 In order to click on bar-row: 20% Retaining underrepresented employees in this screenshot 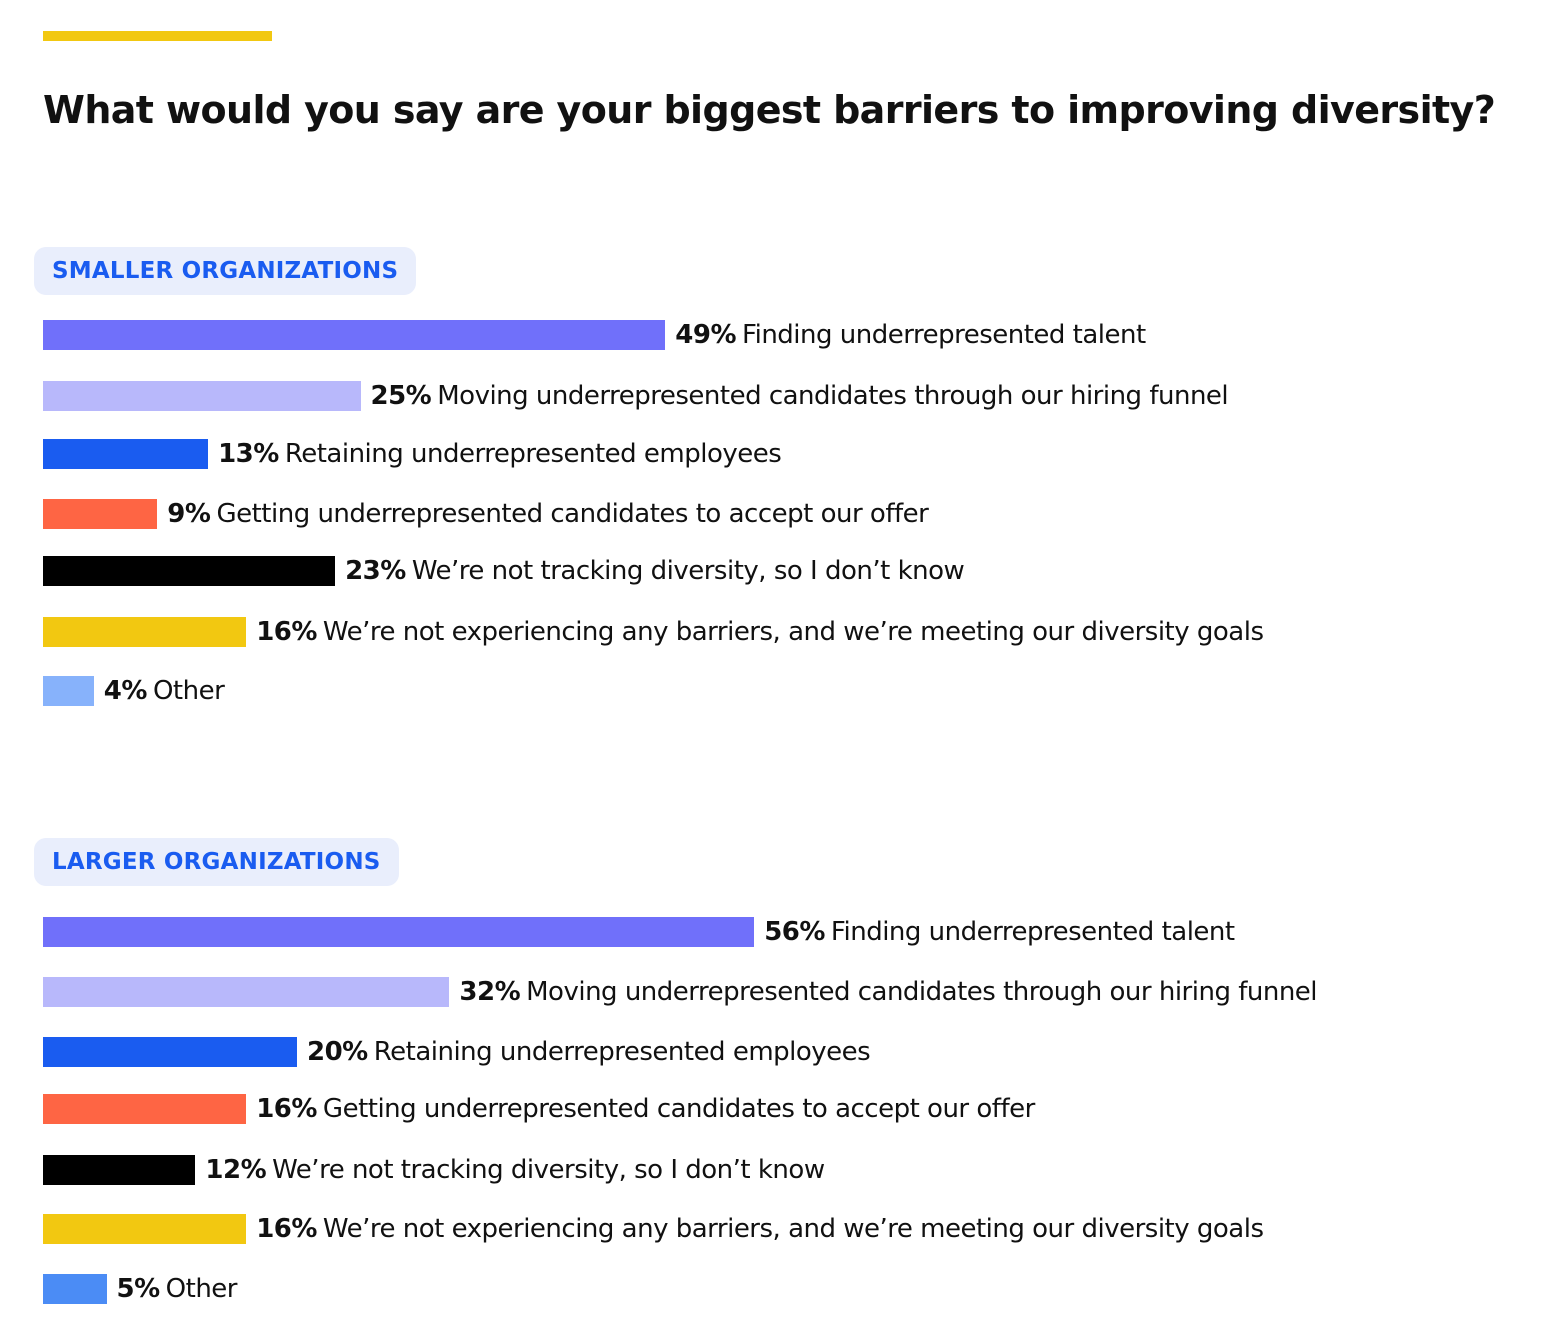, I will do `click(457, 1052)`.